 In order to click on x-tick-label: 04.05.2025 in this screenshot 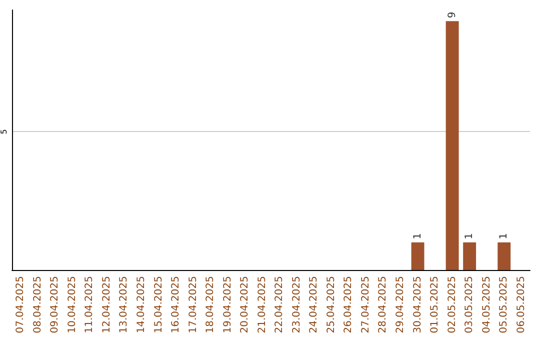, I will do `click(486, 305)`.